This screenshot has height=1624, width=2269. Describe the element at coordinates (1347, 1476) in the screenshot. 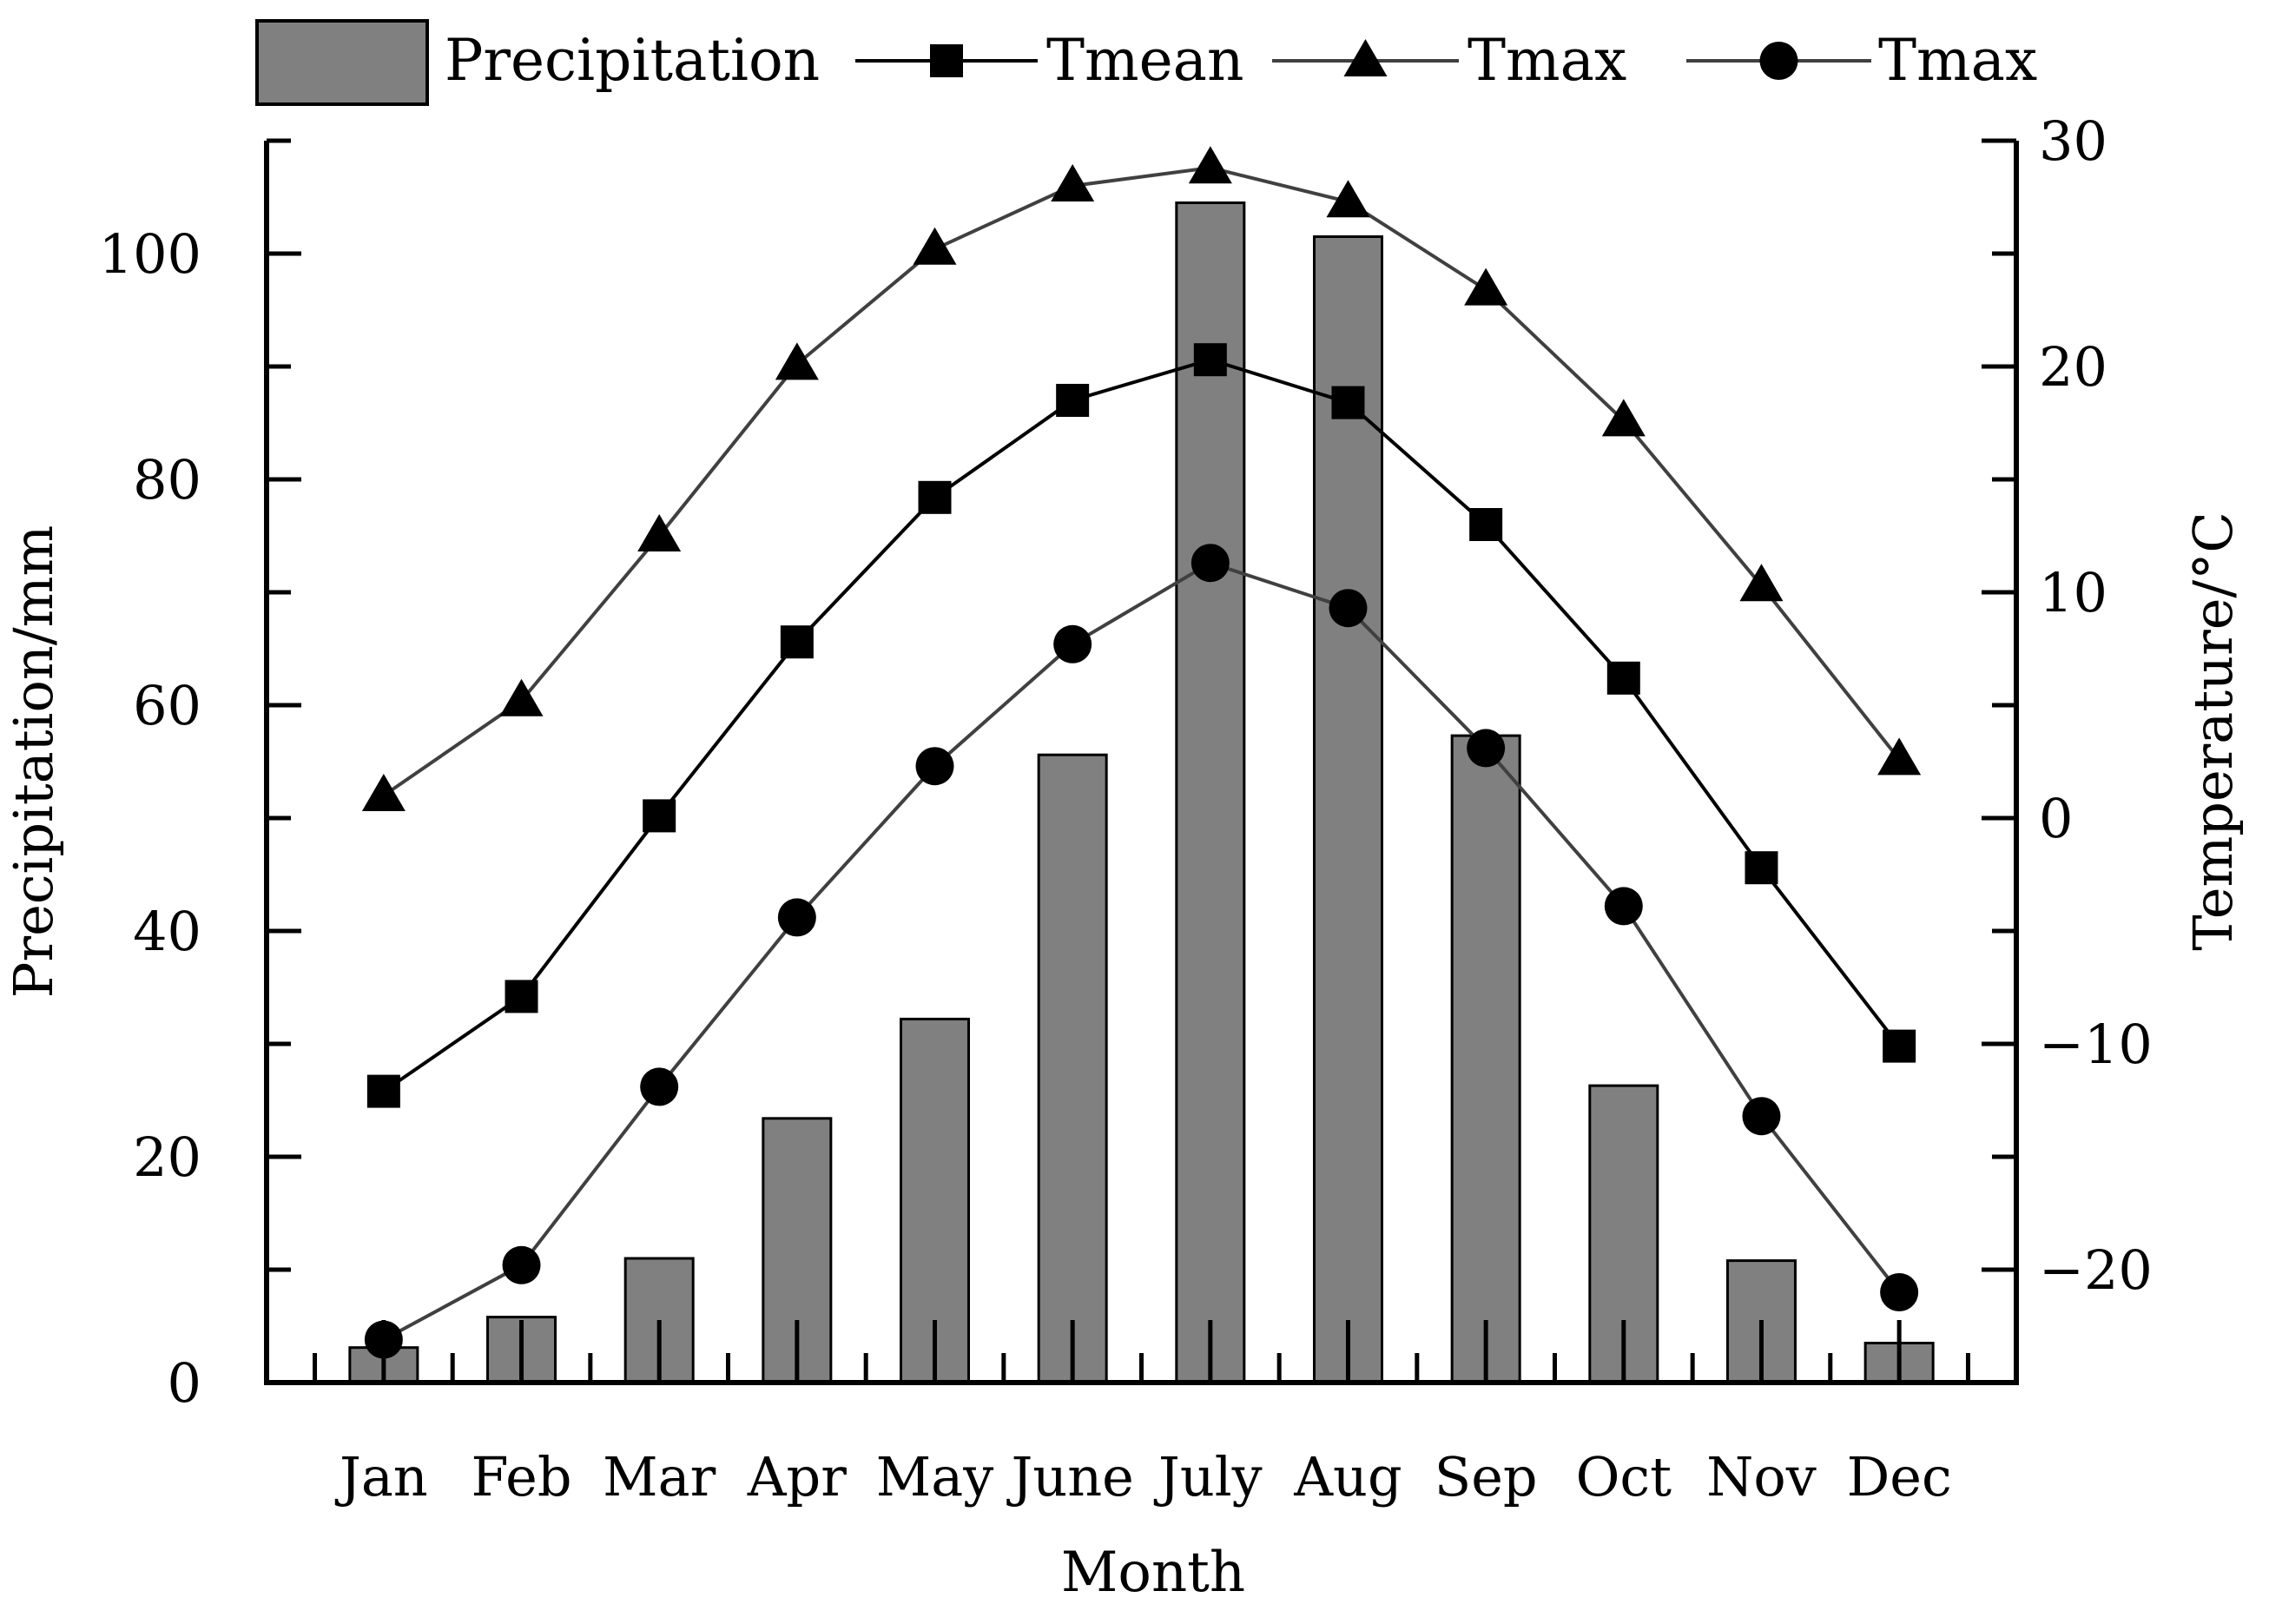

I see `x-tick-label: Aug` at that location.